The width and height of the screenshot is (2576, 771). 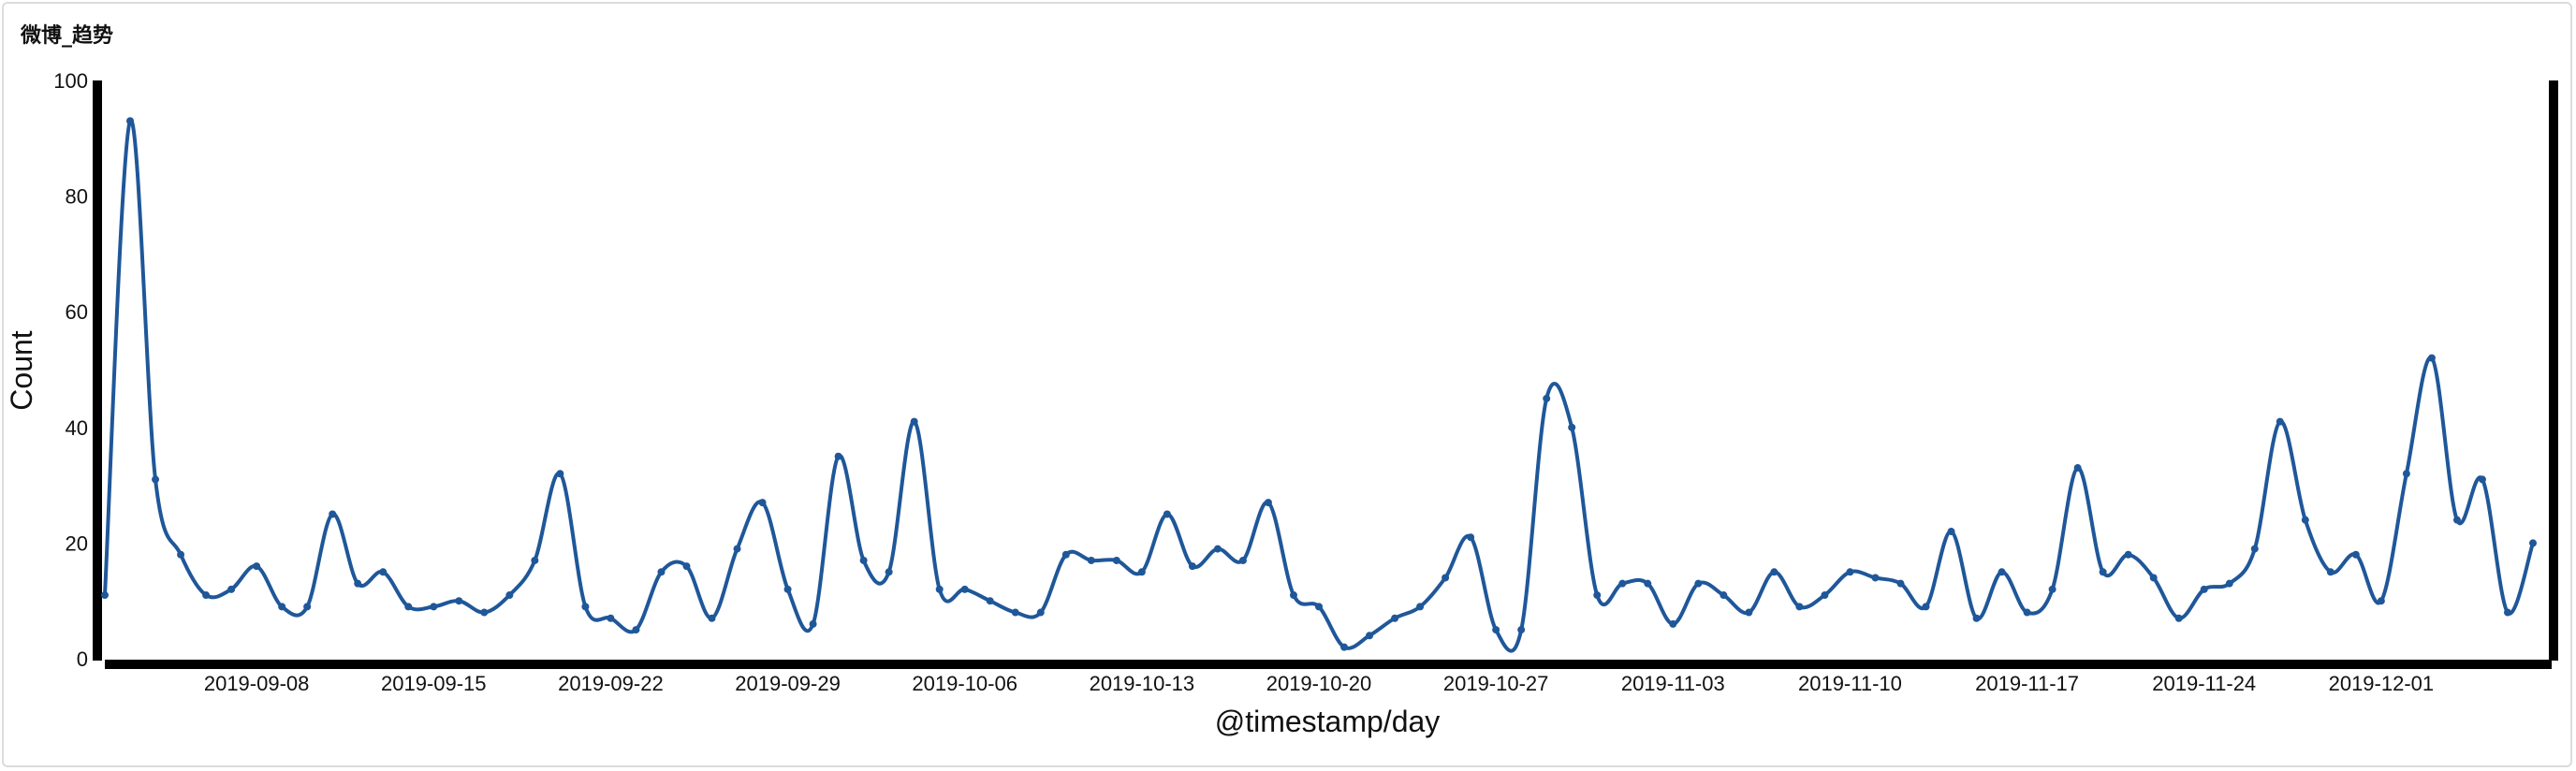 I want to click on x-tick-label: 2019-09-15, so click(x=434, y=683).